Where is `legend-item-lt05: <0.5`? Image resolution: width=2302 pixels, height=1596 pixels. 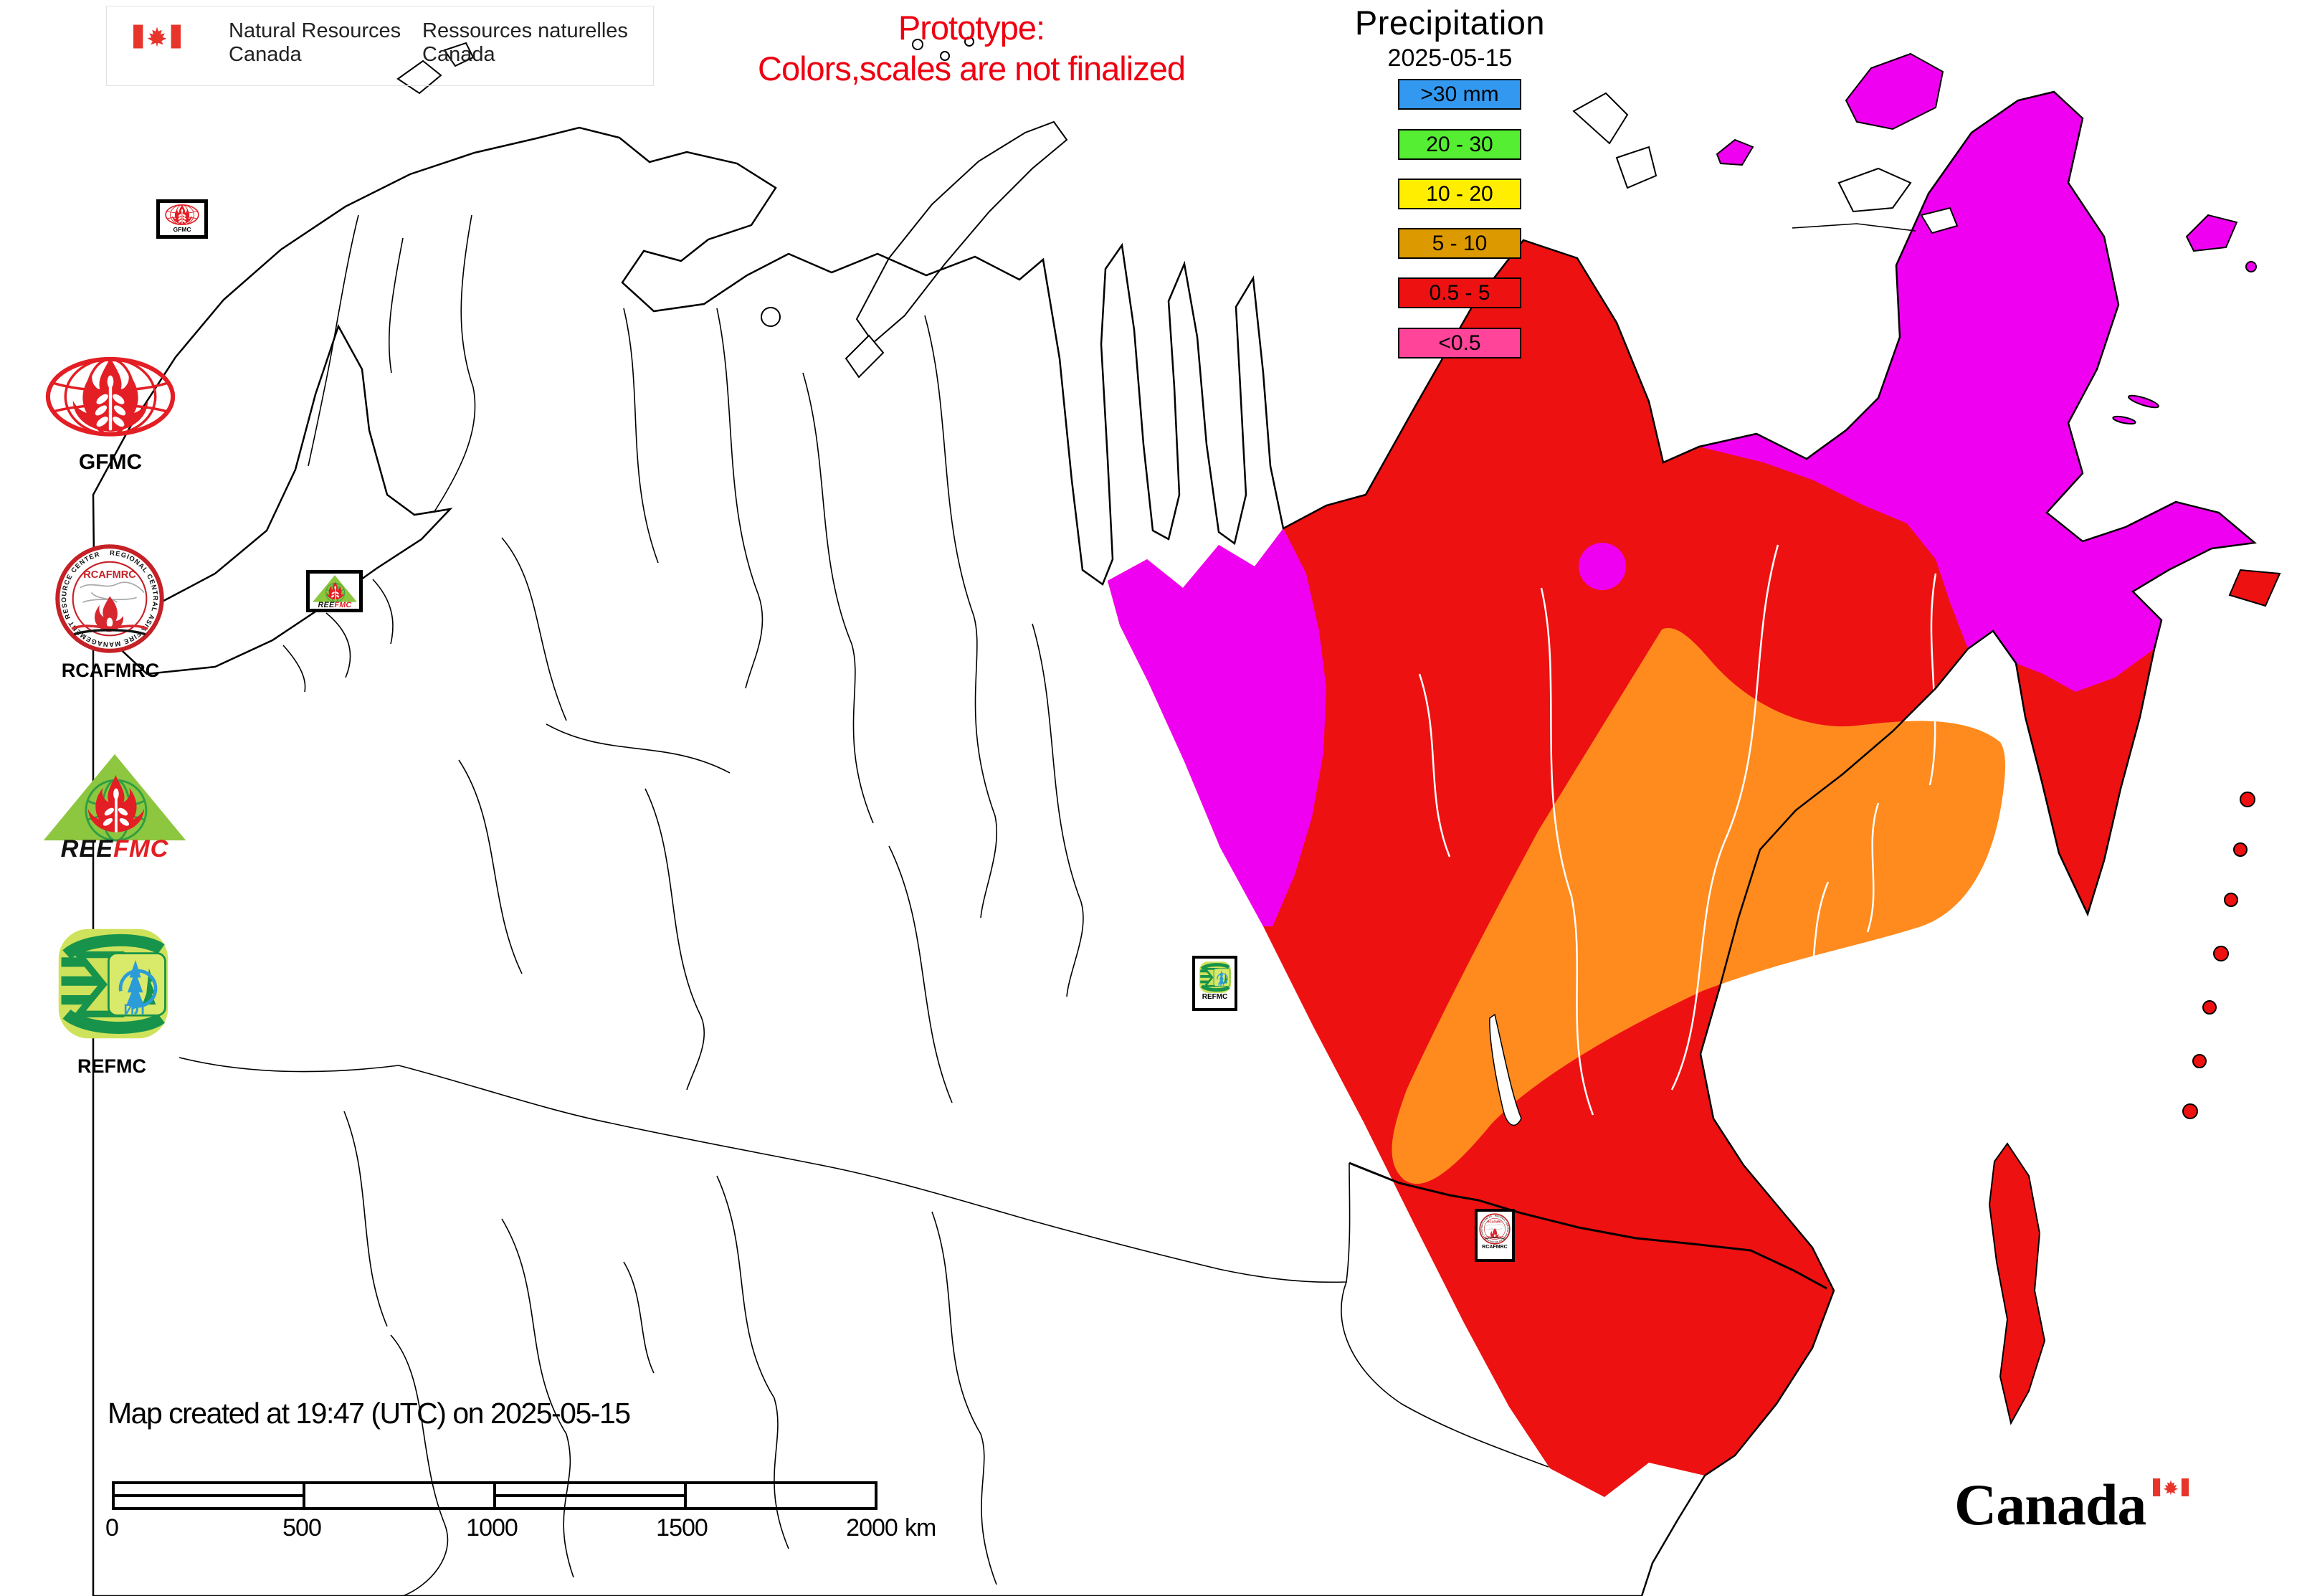
legend-item-lt05: <0.5 is located at coordinates (1460, 343).